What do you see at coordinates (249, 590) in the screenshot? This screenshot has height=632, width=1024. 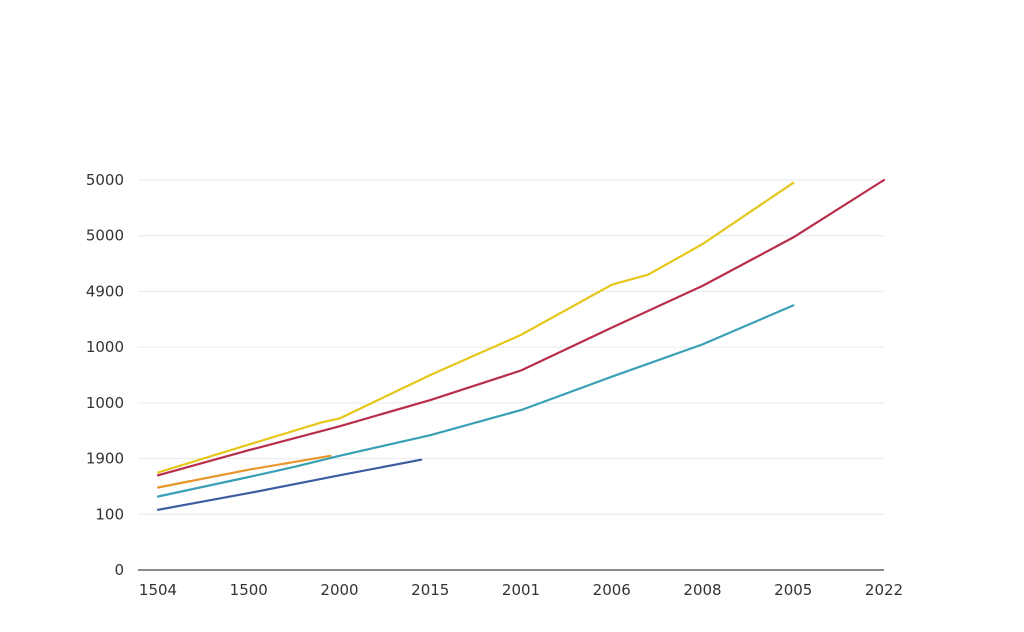 I see `x-tick-label: 1500` at bounding box center [249, 590].